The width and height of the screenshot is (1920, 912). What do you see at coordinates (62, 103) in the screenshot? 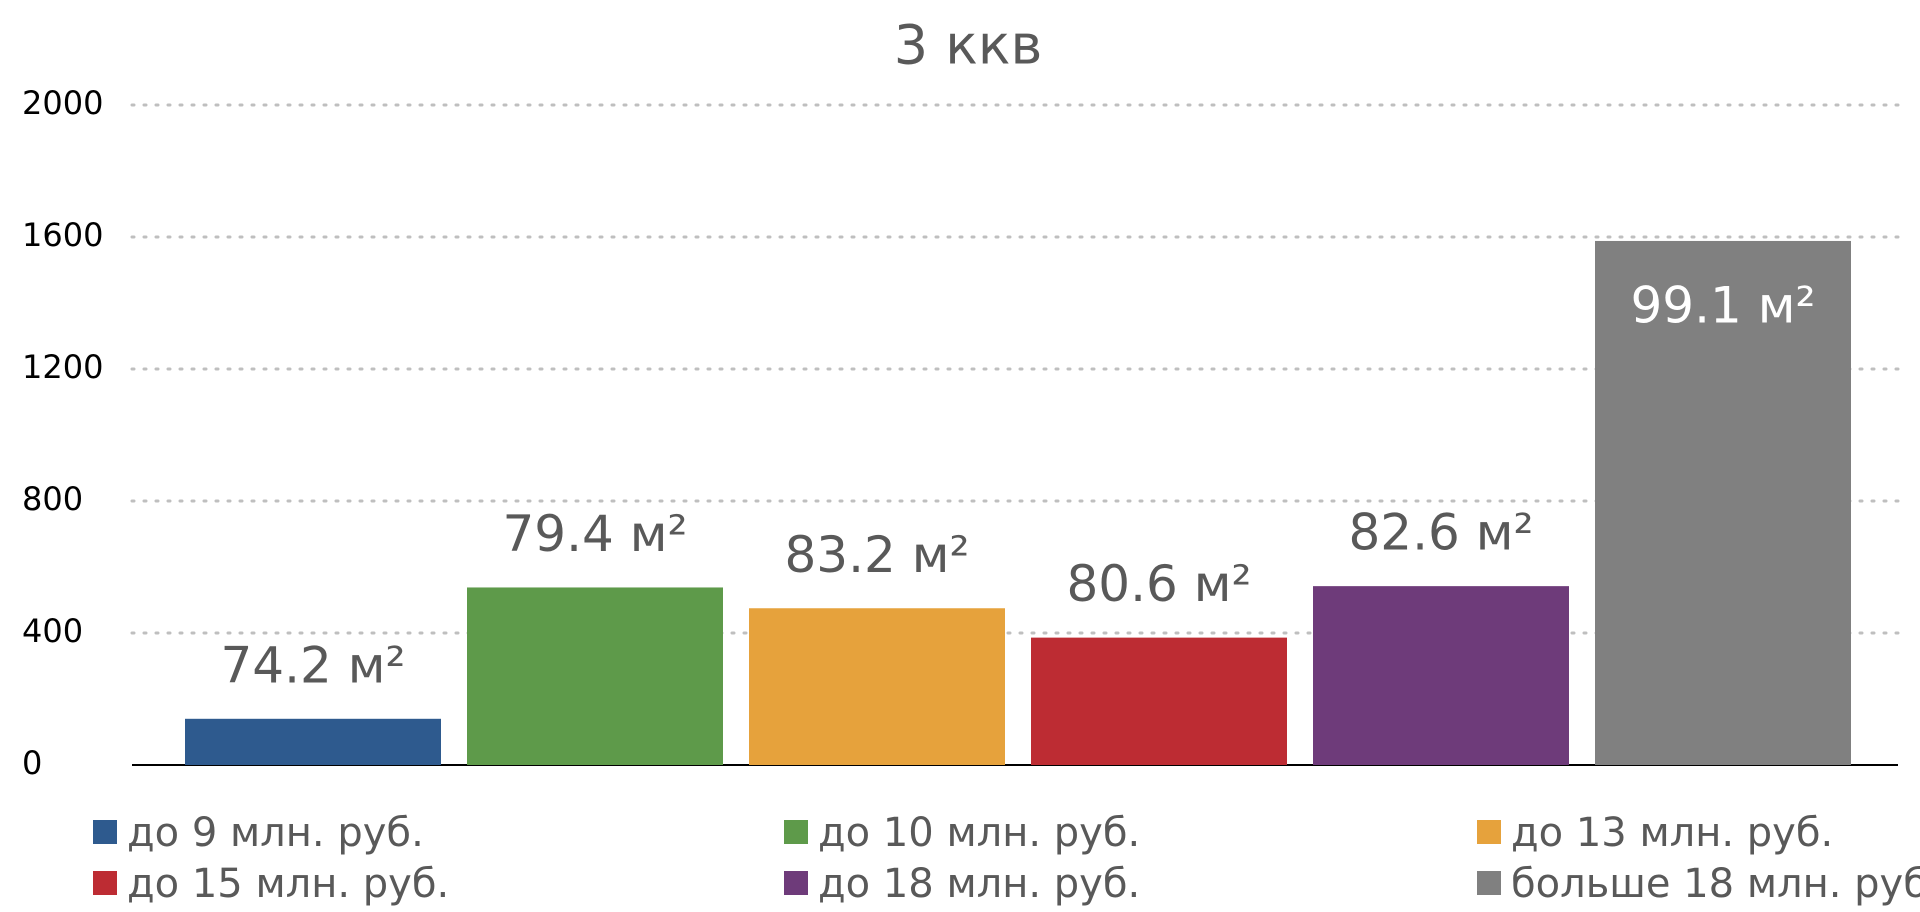
I see `y-tick-label: 2000` at bounding box center [62, 103].